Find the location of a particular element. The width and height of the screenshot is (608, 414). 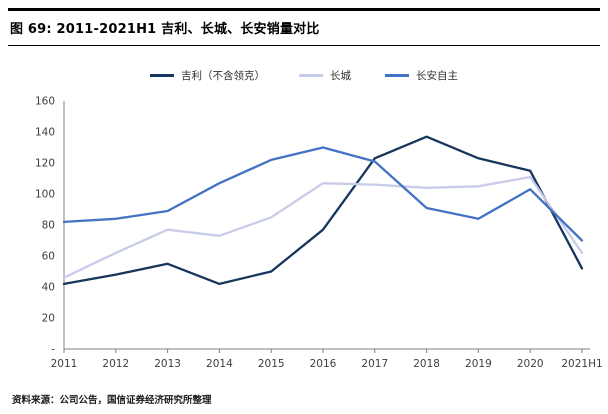

svg-text: 2017 is located at coordinates (374, 364).